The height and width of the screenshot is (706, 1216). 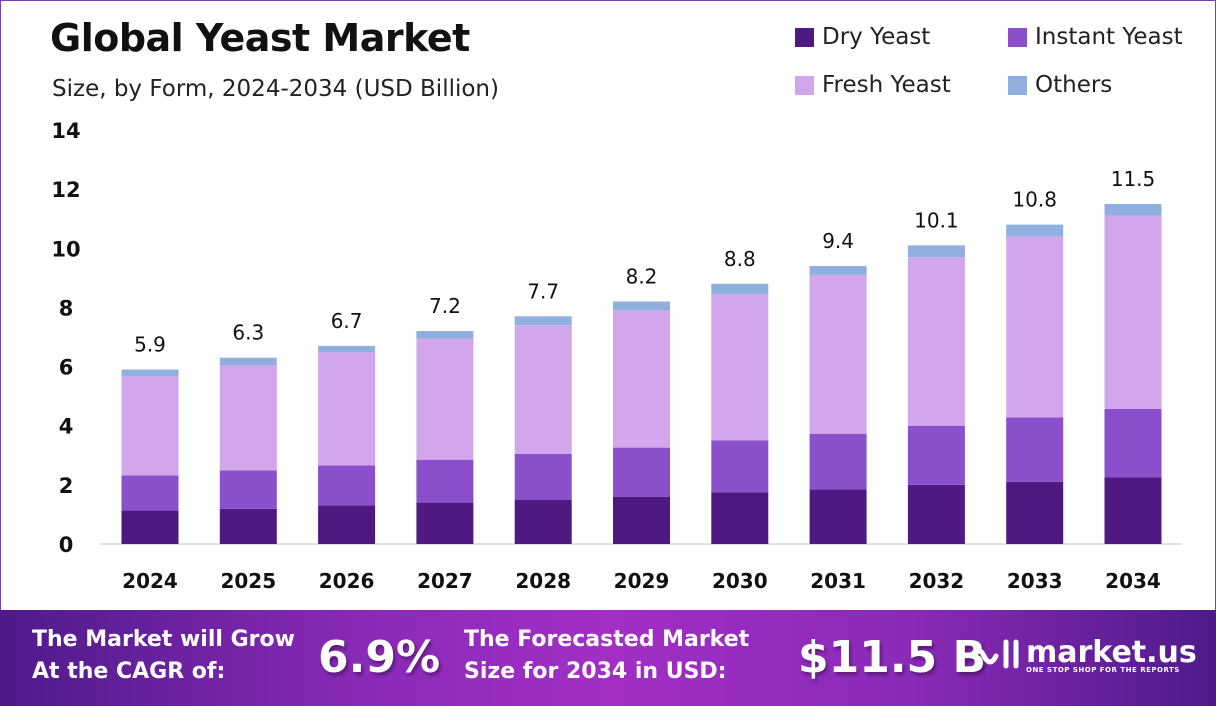 What do you see at coordinates (260, 38) in the screenshot?
I see `chart-title: Global Yeast Market` at bounding box center [260, 38].